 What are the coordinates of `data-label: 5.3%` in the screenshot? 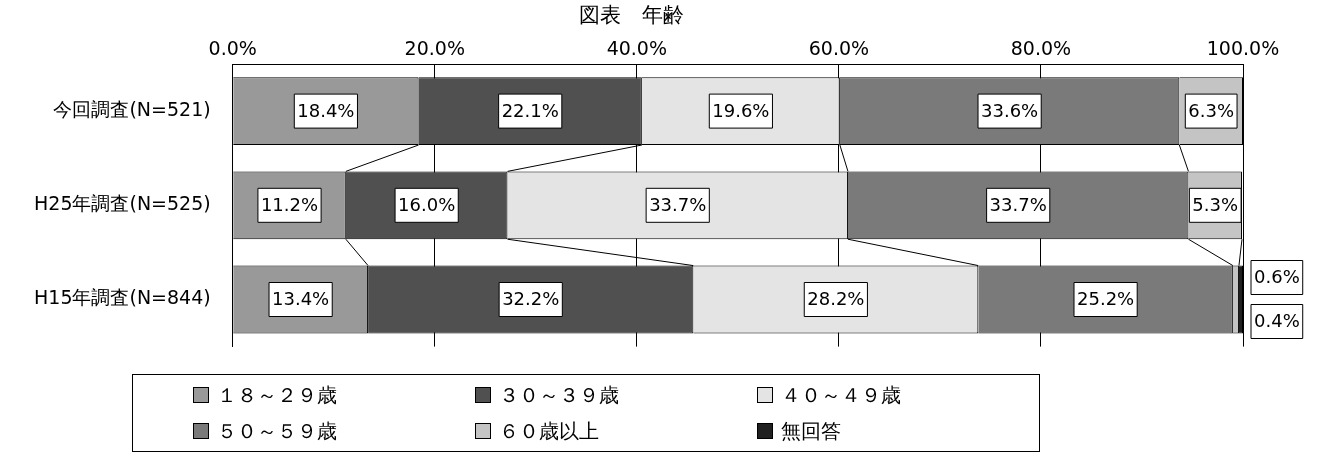 It's located at (1215, 204).